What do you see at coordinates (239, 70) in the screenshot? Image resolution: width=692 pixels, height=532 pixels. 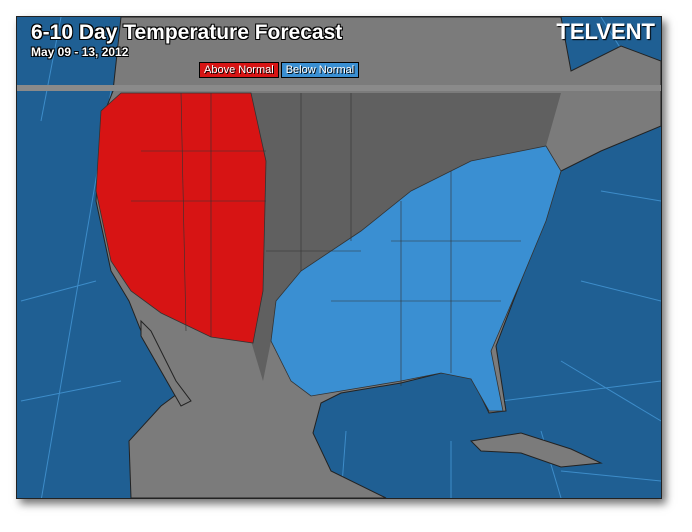 I see `legend-above-normal: Above Normal` at bounding box center [239, 70].